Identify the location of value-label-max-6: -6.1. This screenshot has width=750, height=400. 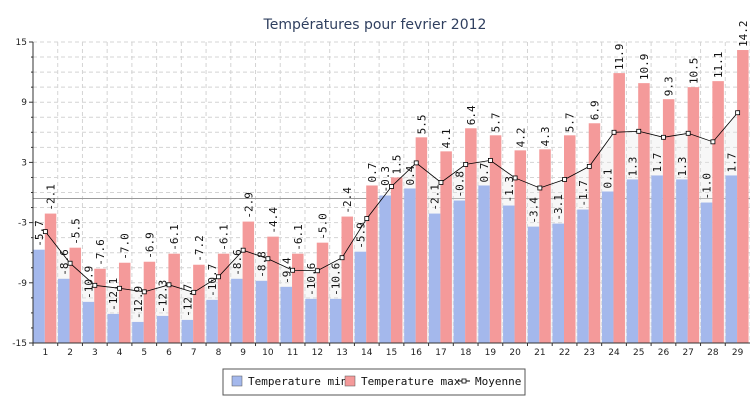
(174, 237).